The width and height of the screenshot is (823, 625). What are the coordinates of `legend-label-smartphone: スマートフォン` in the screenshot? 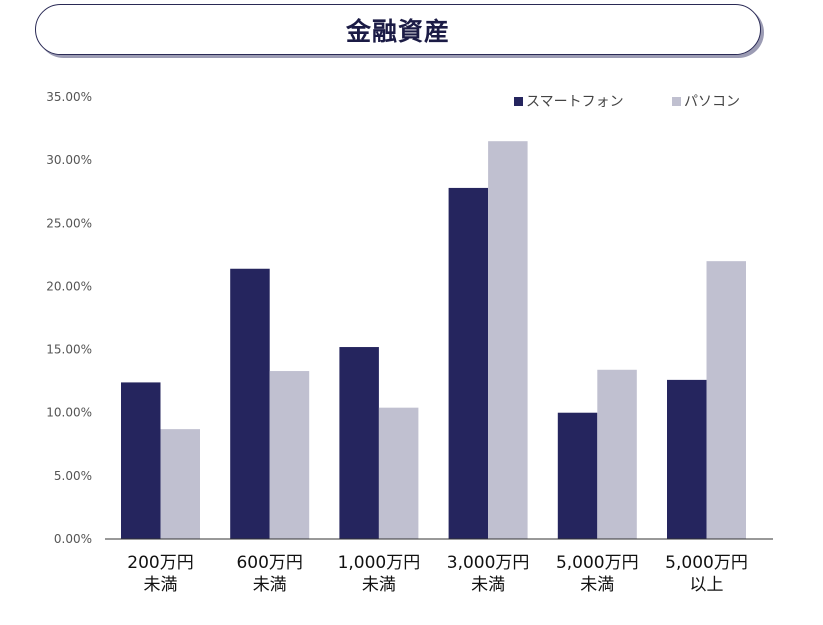 It's located at (575, 102).